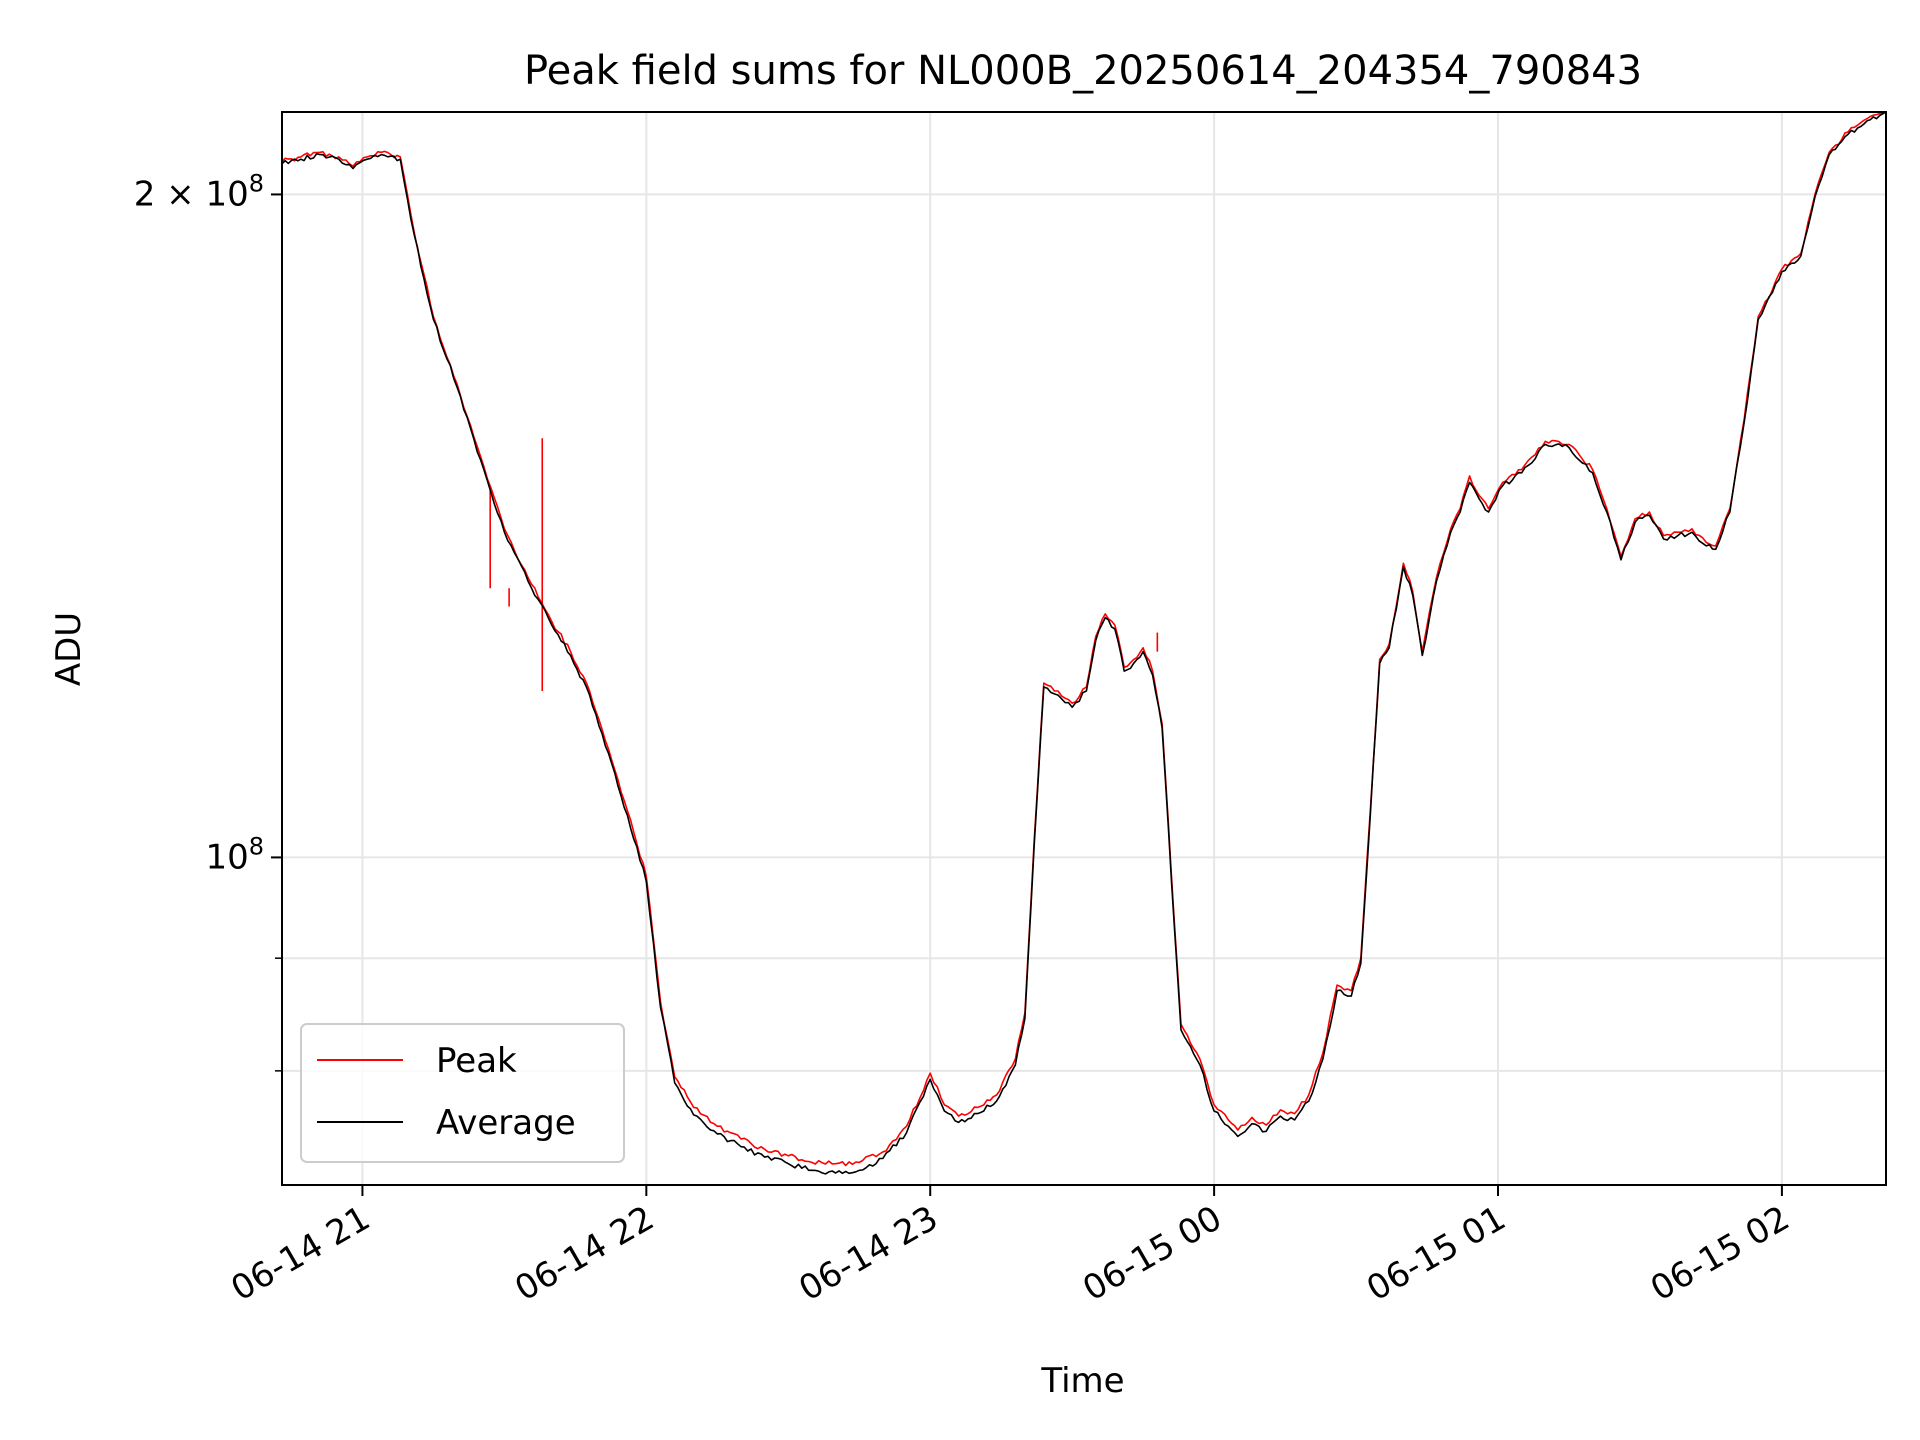 The width and height of the screenshot is (1920, 1440). Describe the element at coordinates (69, 649) in the screenshot. I see `y-axis-label: ADU` at that location.